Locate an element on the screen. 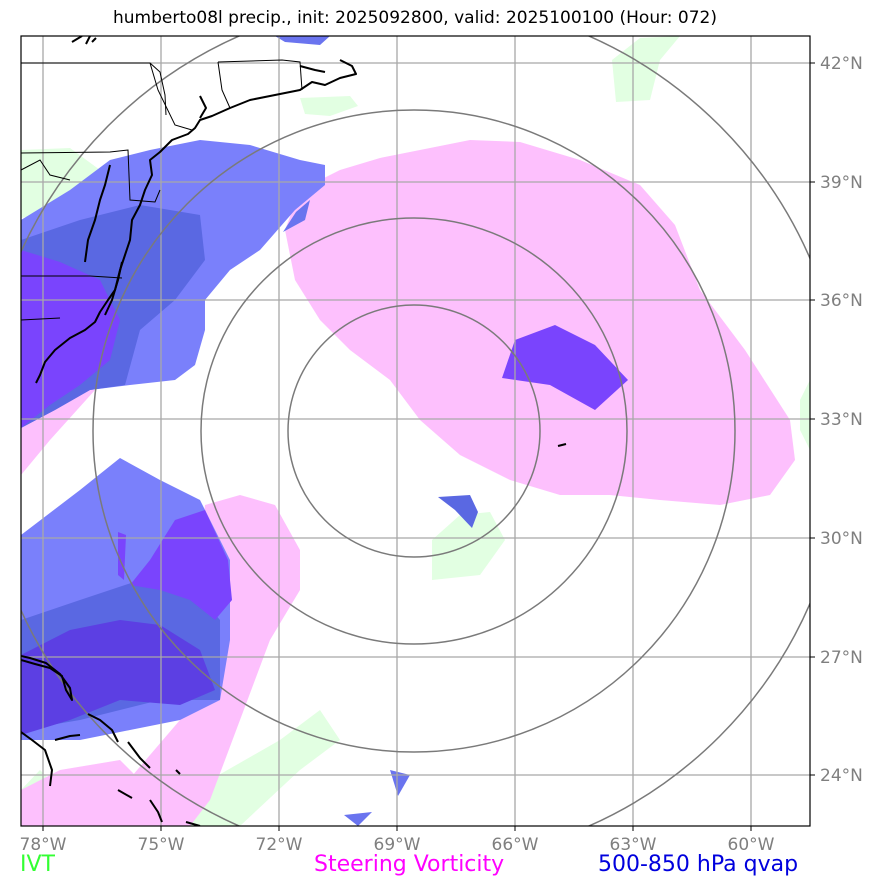 This screenshot has width=880, height=891. lon-label: 66°W is located at coordinates (515, 845).